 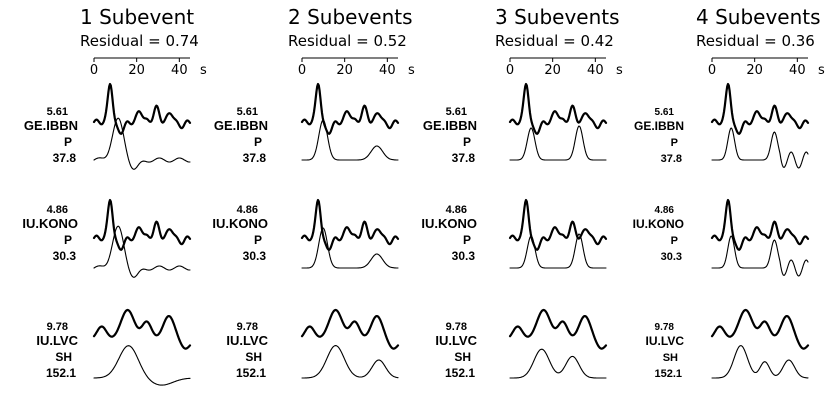 I want to click on panel-title: 3 Subevents, so click(x=557, y=17).